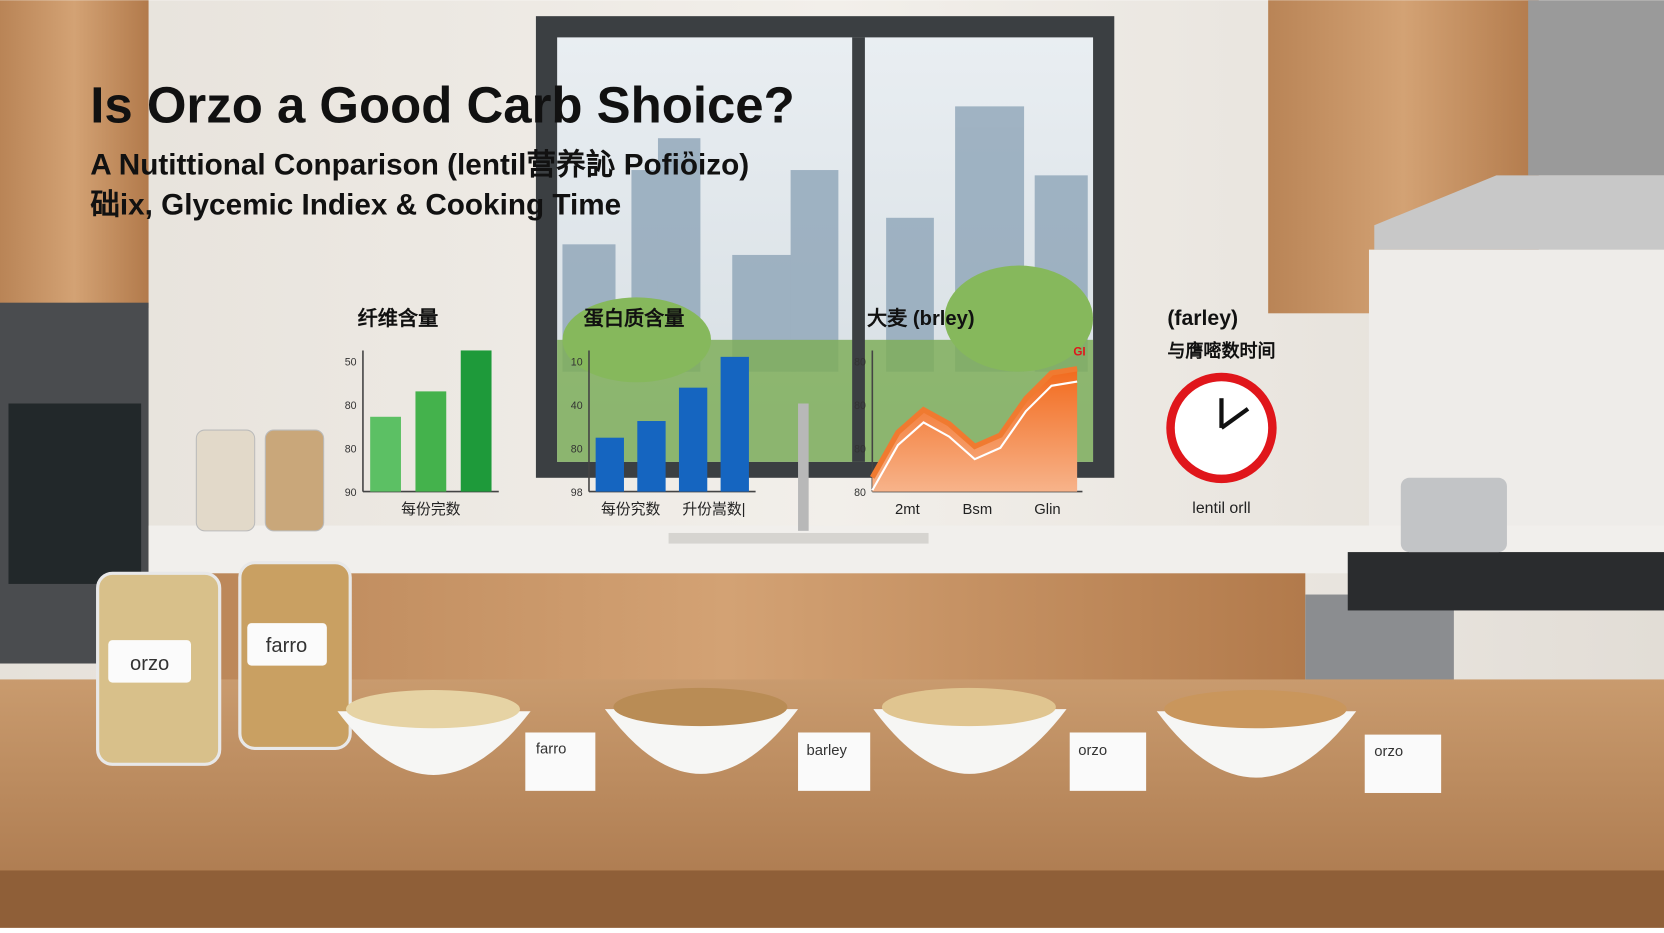 This screenshot has width=1664, height=933. What do you see at coordinates (908, 510) in the screenshot?
I see `x-label: 2mt` at bounding box center [908, 510].